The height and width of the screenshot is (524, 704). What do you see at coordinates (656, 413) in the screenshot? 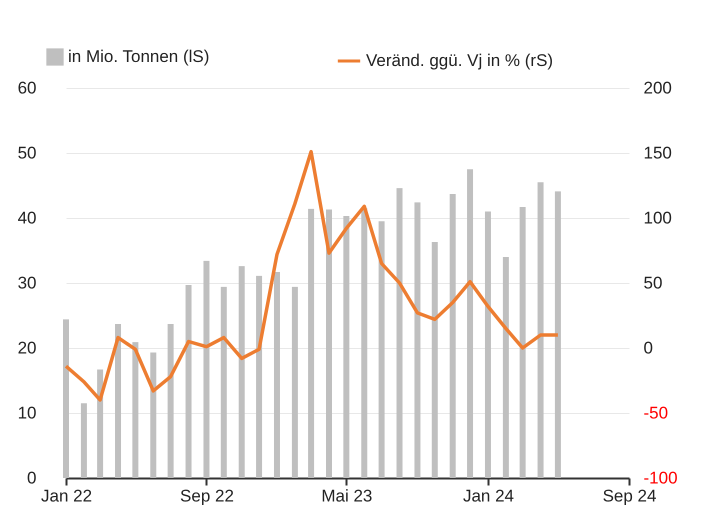
I see `y2-tick-label: -50` at bounding box center [656, 413].